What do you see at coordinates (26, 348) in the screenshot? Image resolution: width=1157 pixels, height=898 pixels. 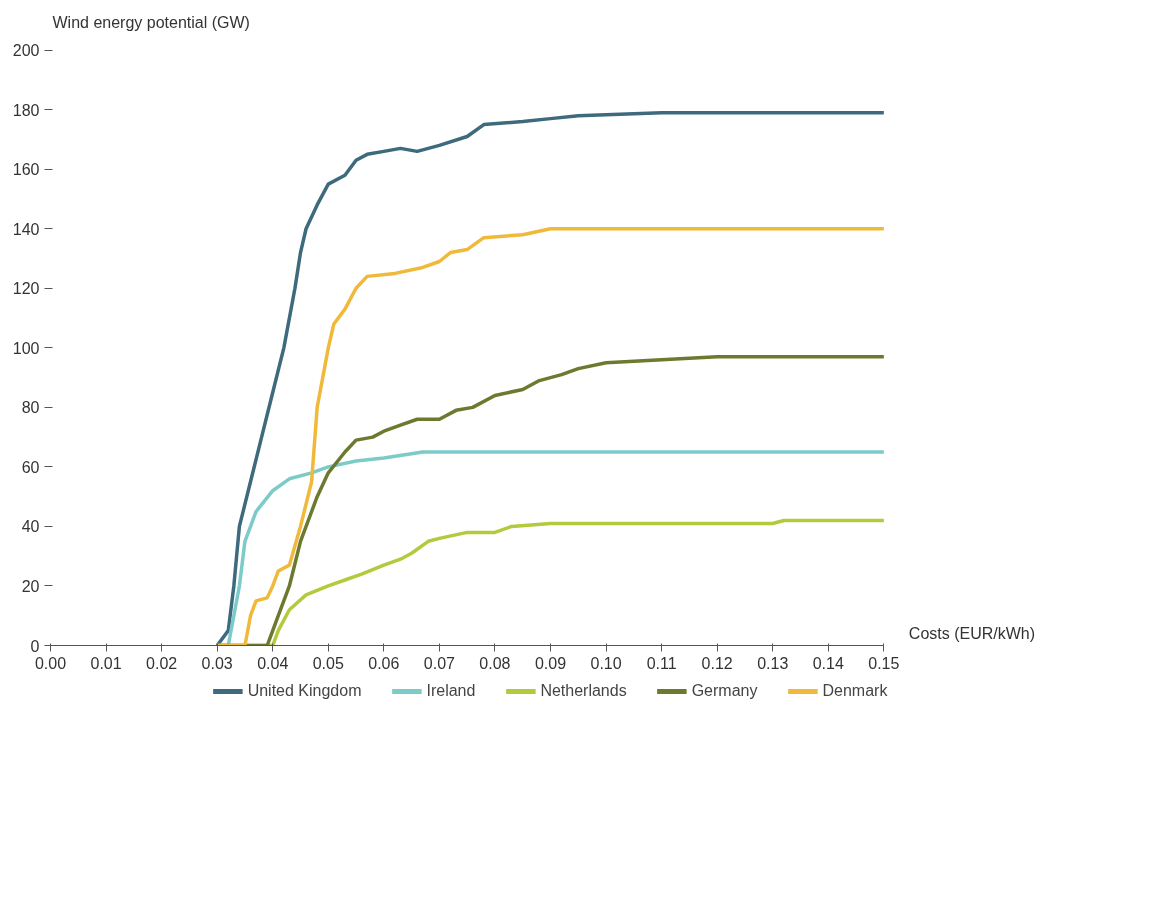 I see `y-tick-label: 100` at bounding box center [26, 348].